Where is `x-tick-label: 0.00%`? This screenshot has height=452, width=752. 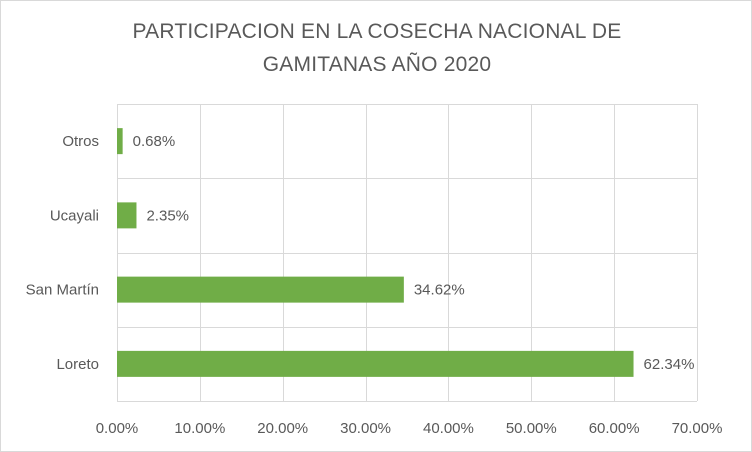 x-tick-label: 0.00% is located at coordinates (117, 428).